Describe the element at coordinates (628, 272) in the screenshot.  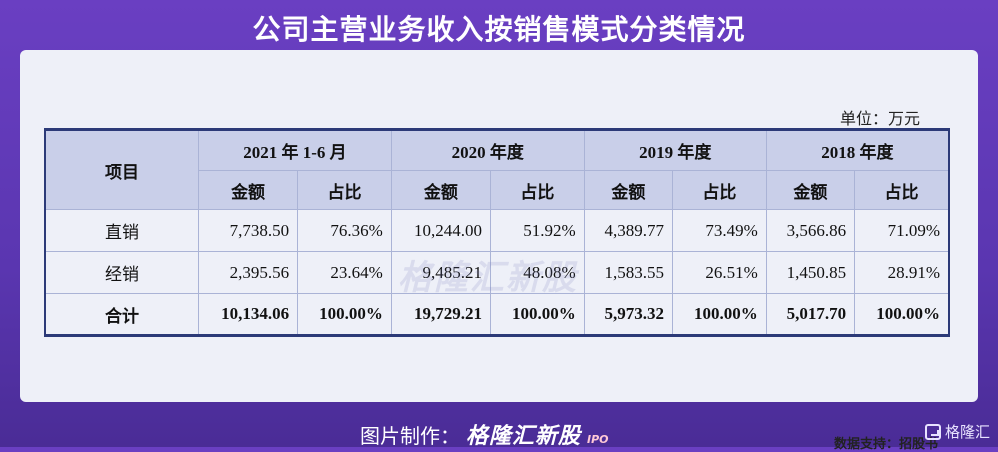
I see `amount-cell: 1,583.55` at that location.